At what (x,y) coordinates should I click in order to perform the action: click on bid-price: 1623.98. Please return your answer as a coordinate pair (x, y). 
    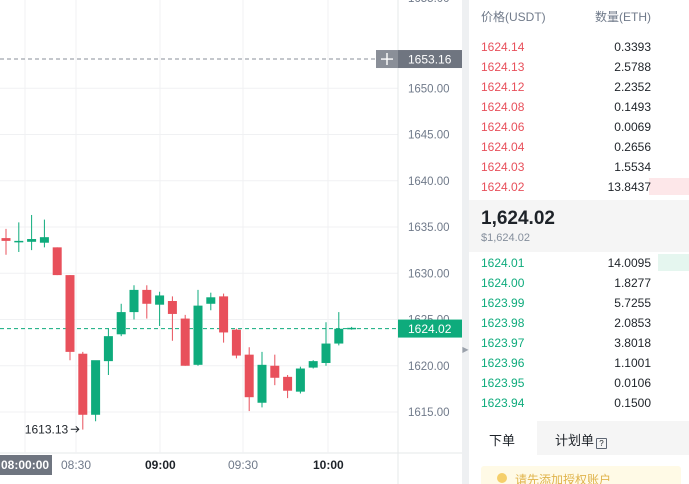
    Looking at the image, I should click on (503, 323).